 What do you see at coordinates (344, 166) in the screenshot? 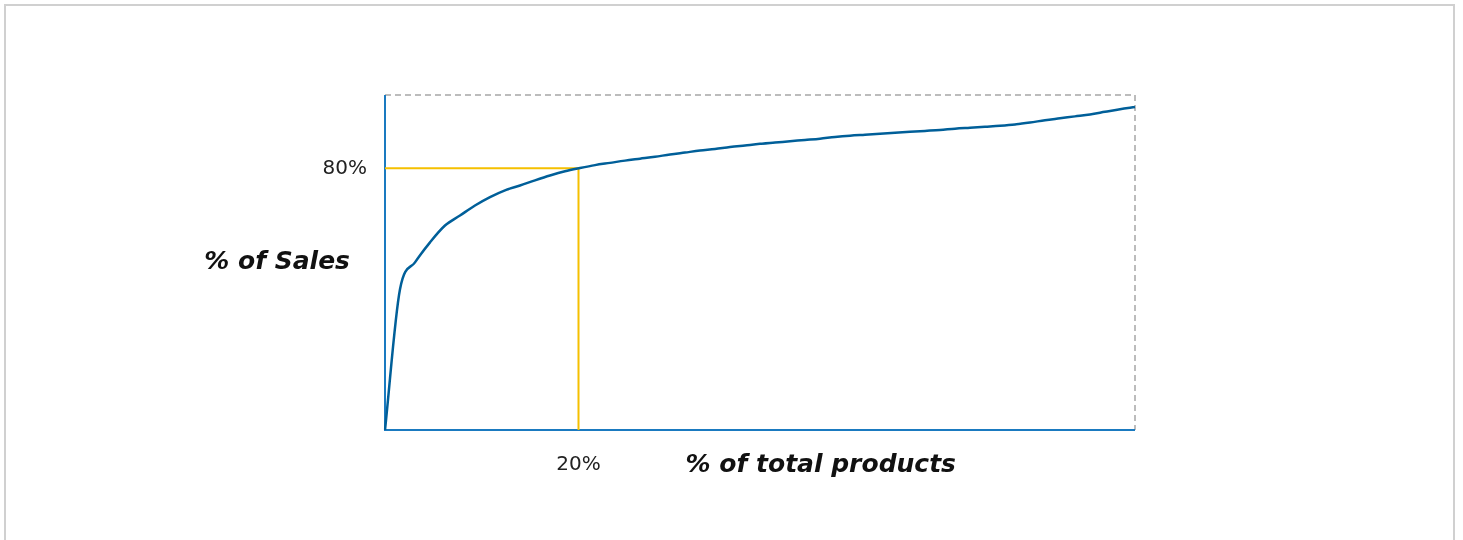
I see `text: 80%` at bounding box center [344, 166].